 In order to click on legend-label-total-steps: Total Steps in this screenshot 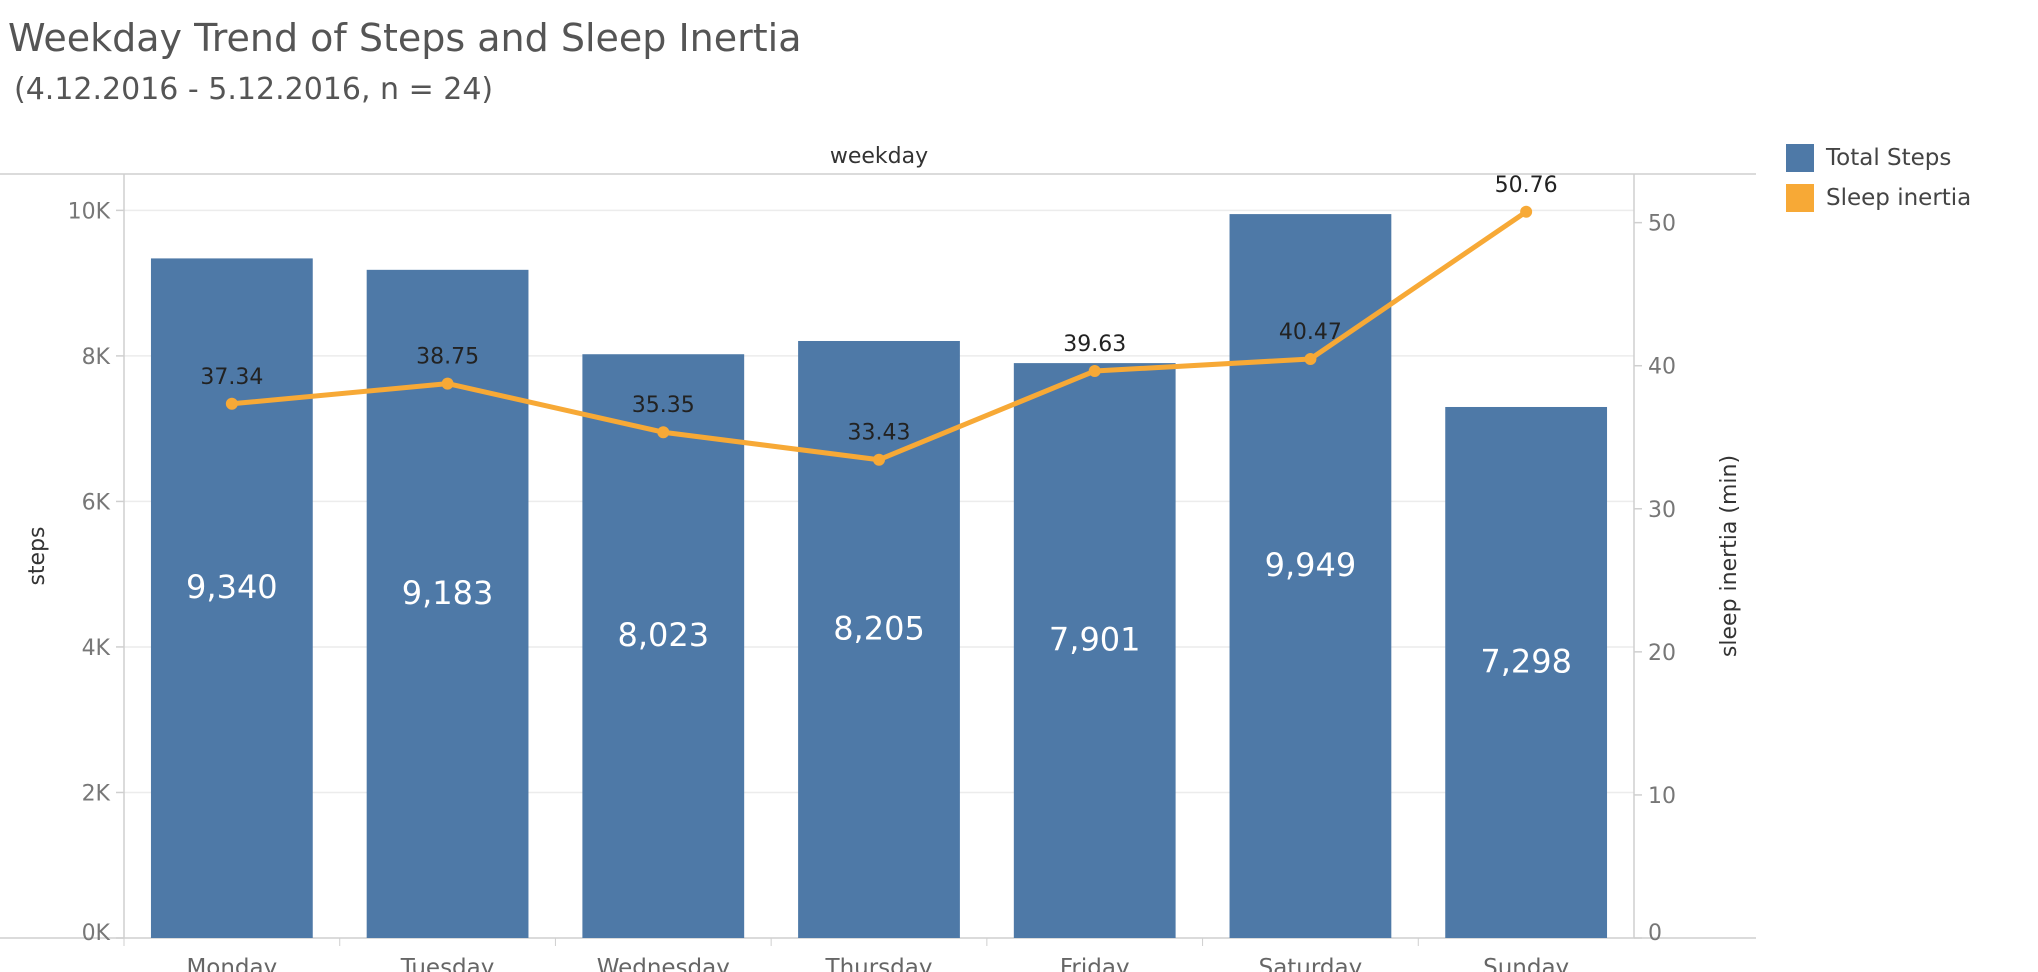, I will do `click(1889, 158)`.